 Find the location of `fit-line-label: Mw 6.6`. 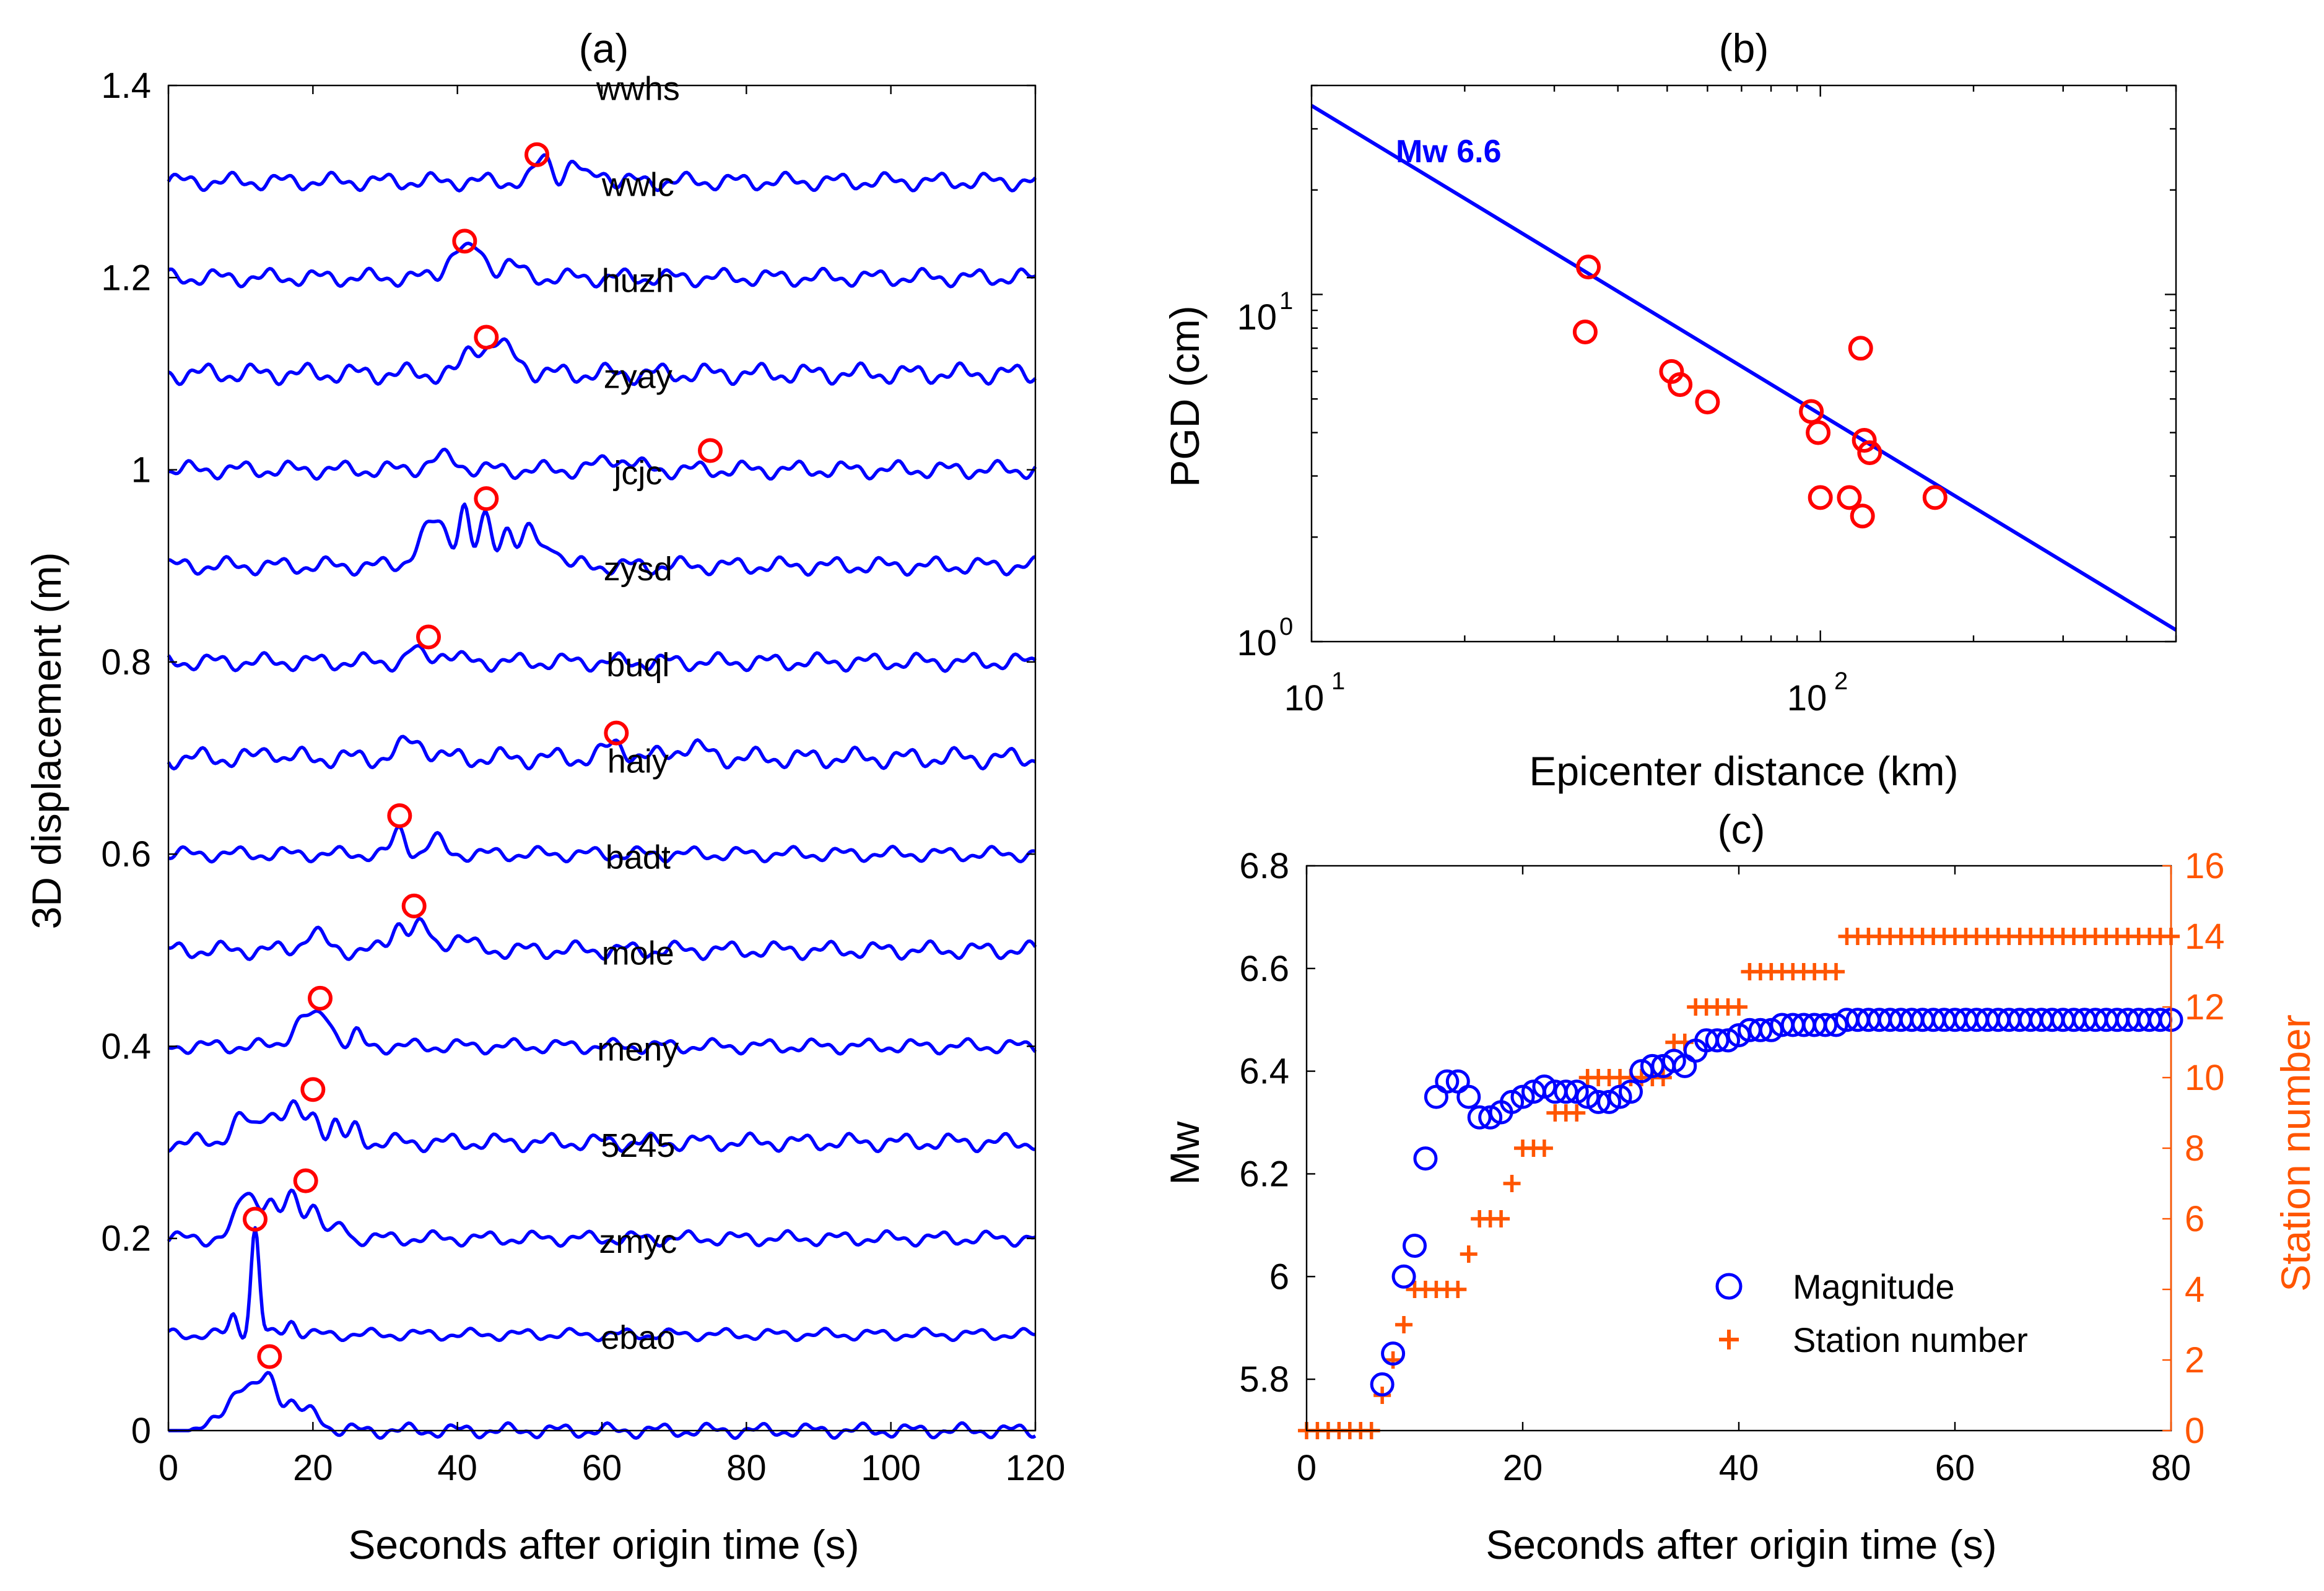

fit-line-label: Mw 6.6 is located at coordinates (1449, 152).